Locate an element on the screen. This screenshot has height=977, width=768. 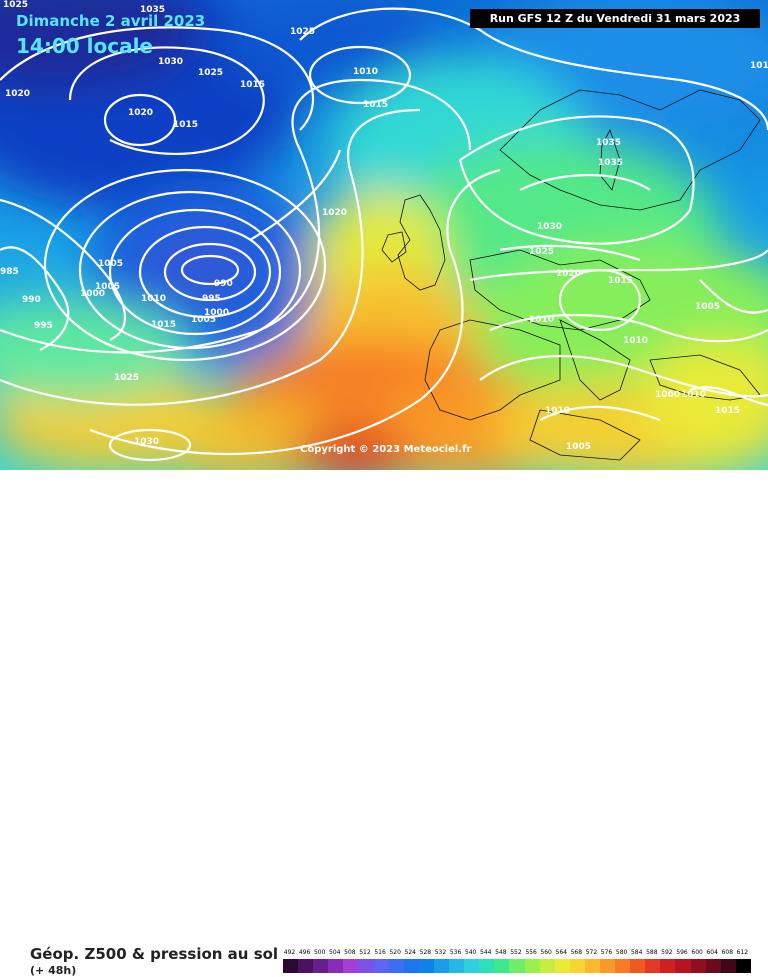
copyright-text: Copyright © 2023 Meteociel.fr is located at coordinates (386, 449).